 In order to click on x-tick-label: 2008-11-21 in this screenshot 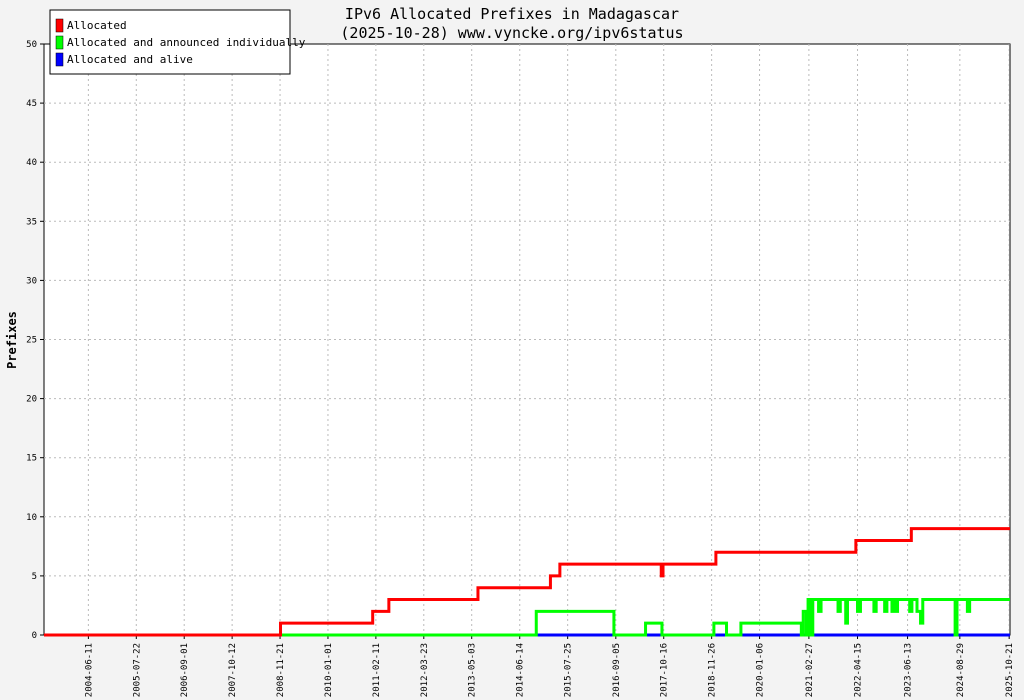, I will do `click(281, 670)`.